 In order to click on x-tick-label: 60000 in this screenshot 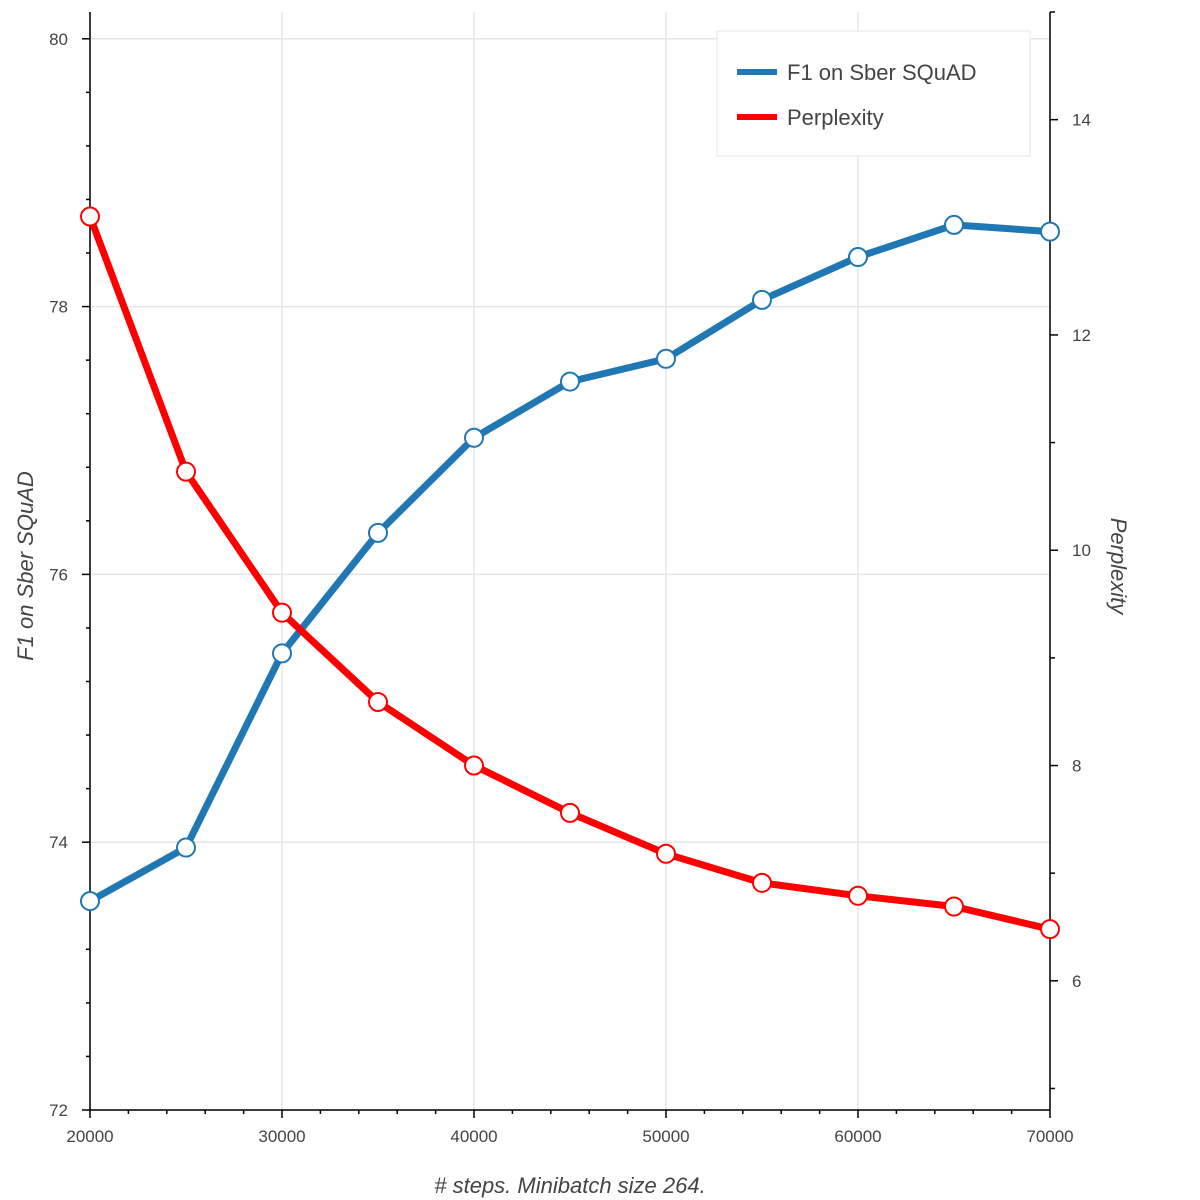, I will do `click(857, 1136)`.